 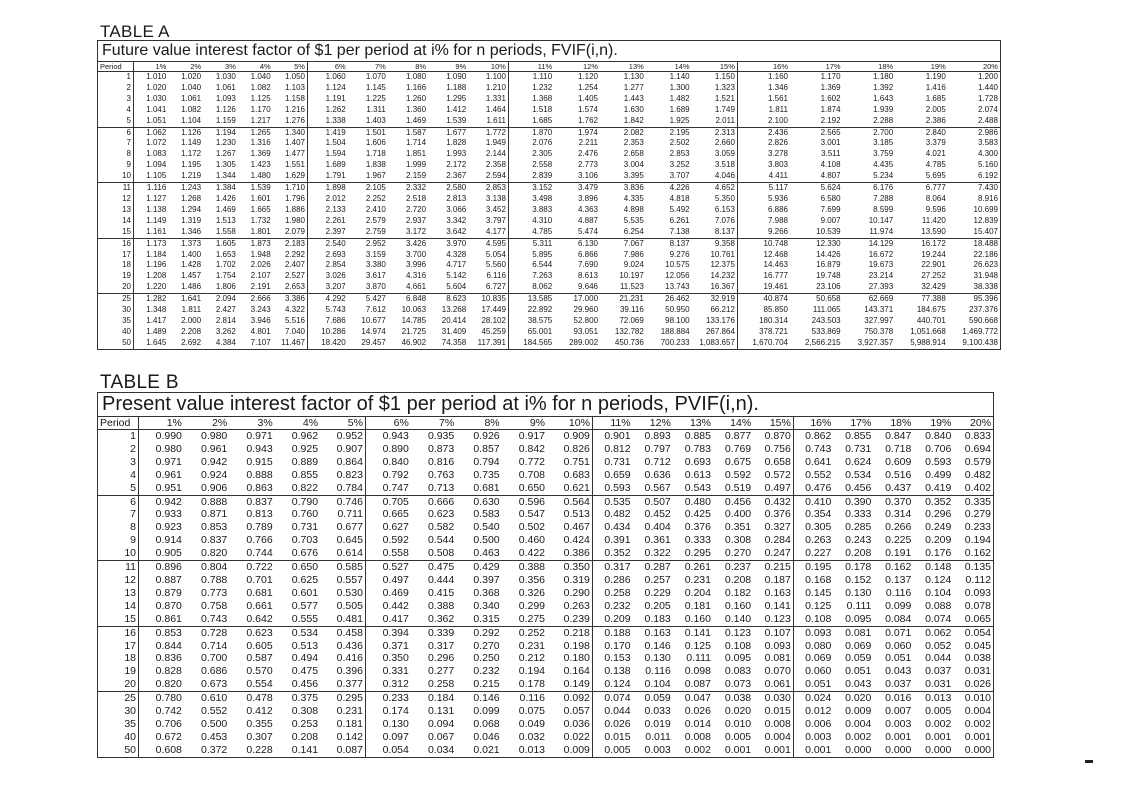 What do you see at coordinates (375, 310) in the screenshot?
I see `value-cell: 7.612` at bounding box center [375, 310].